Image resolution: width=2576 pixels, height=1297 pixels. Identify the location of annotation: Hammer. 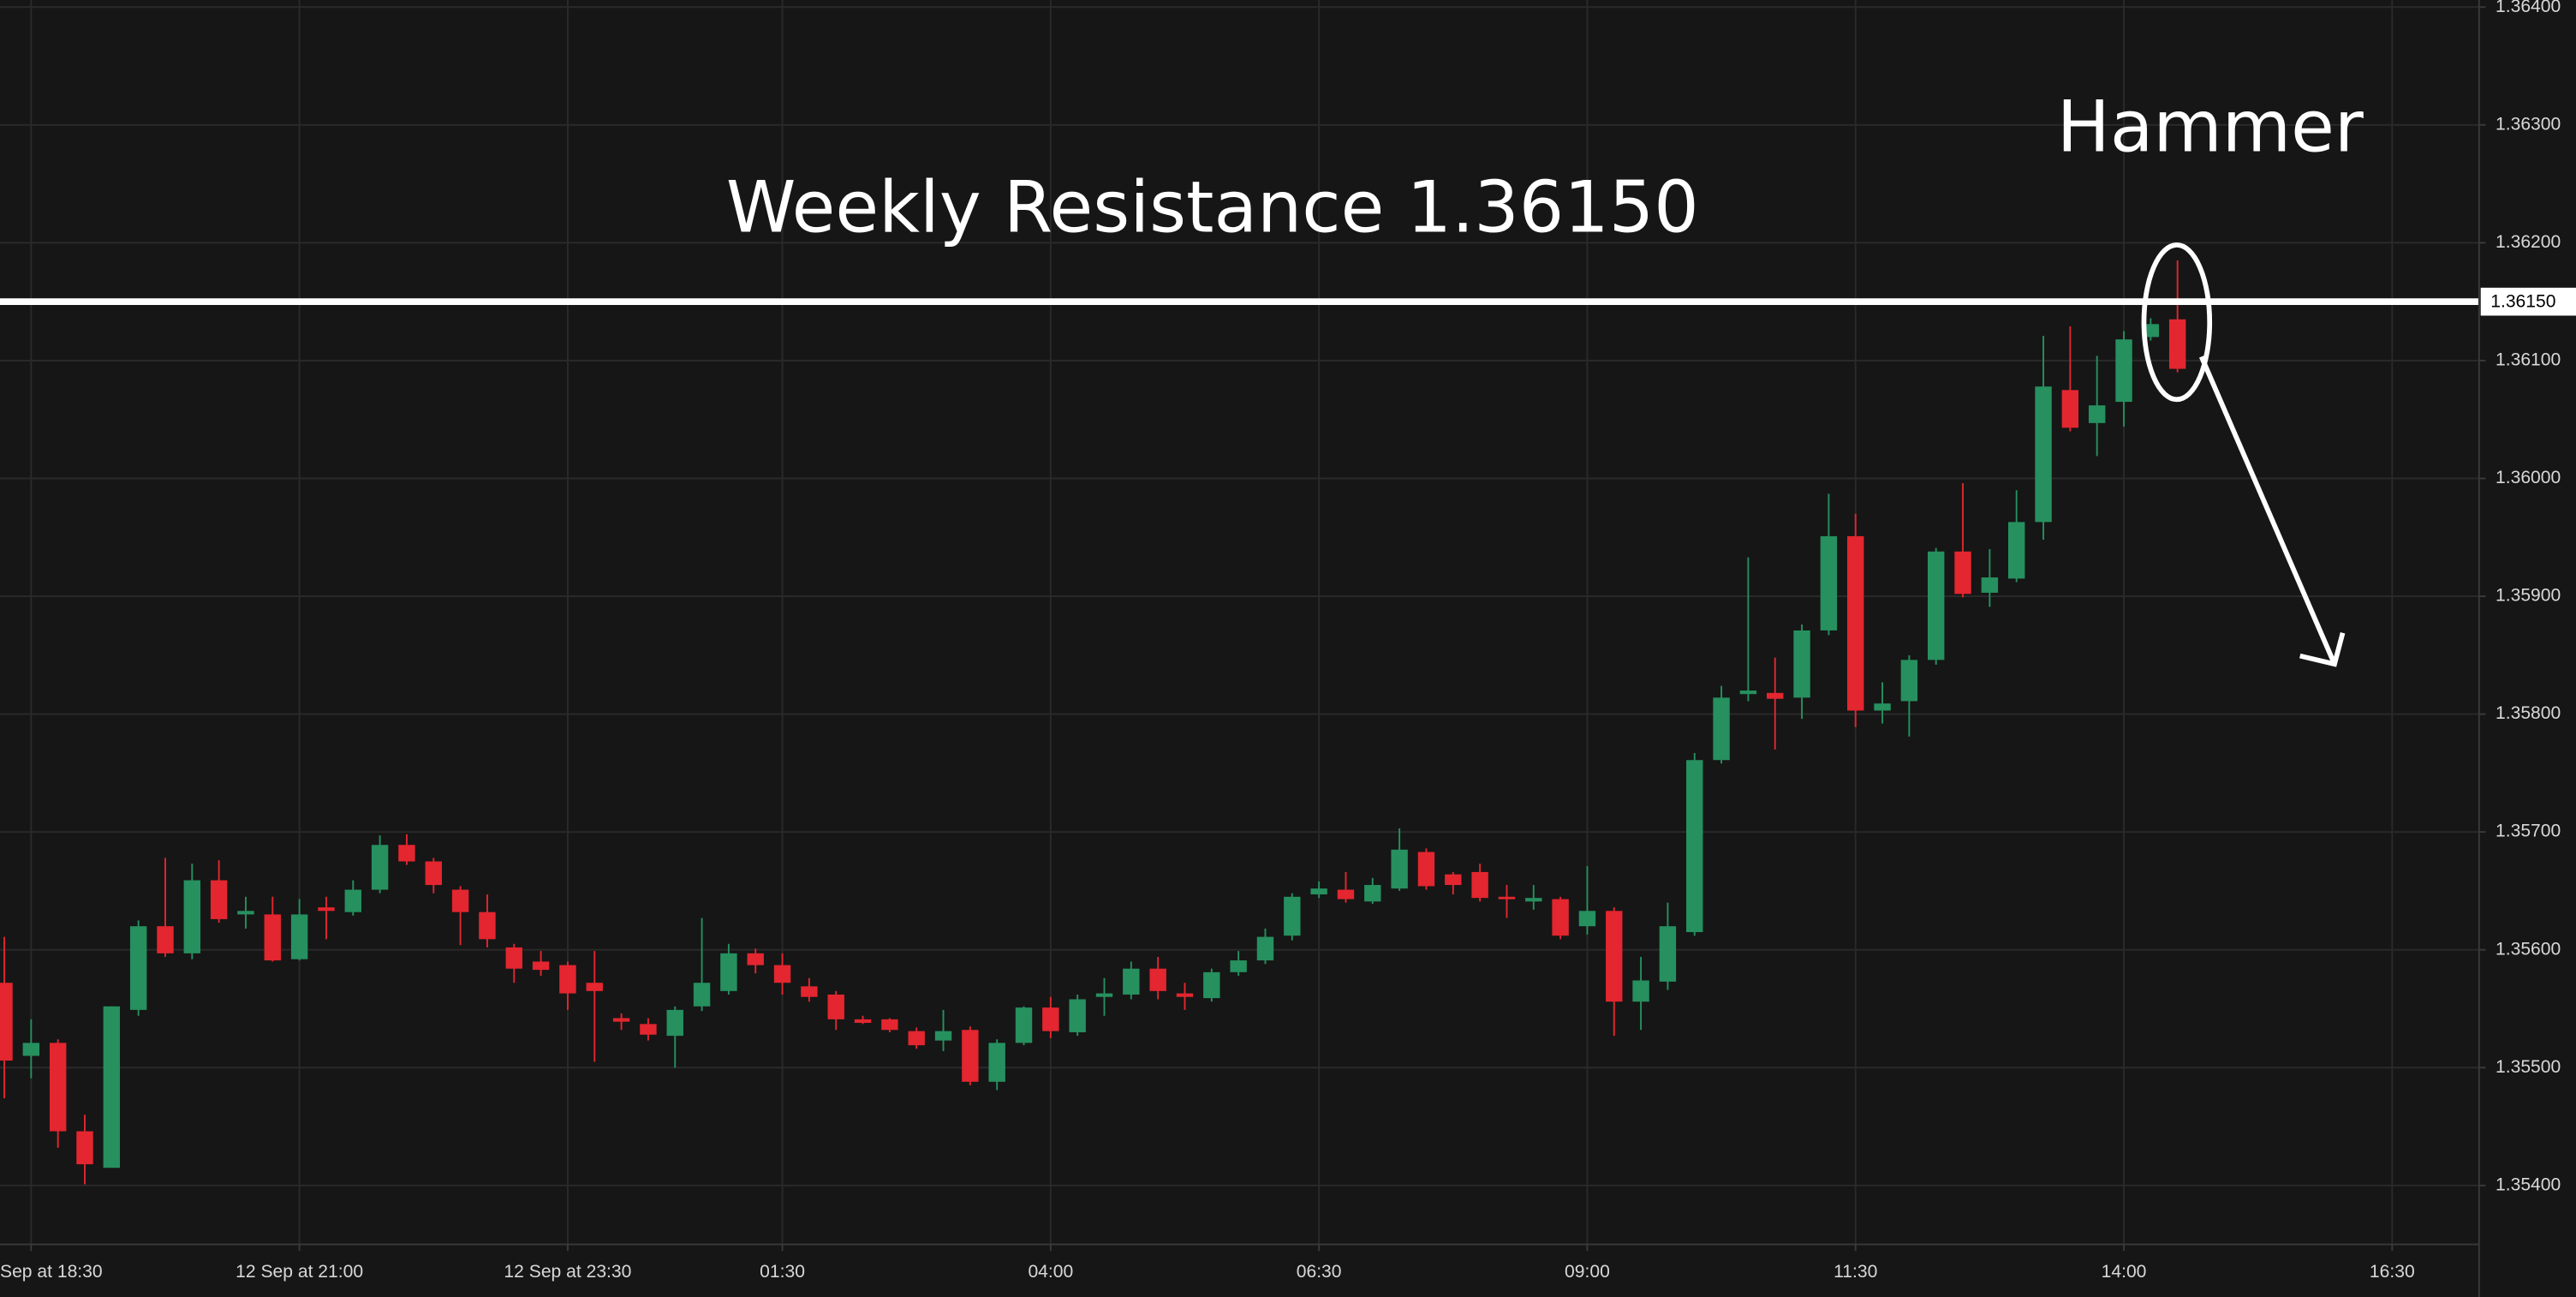
(2210, 128).